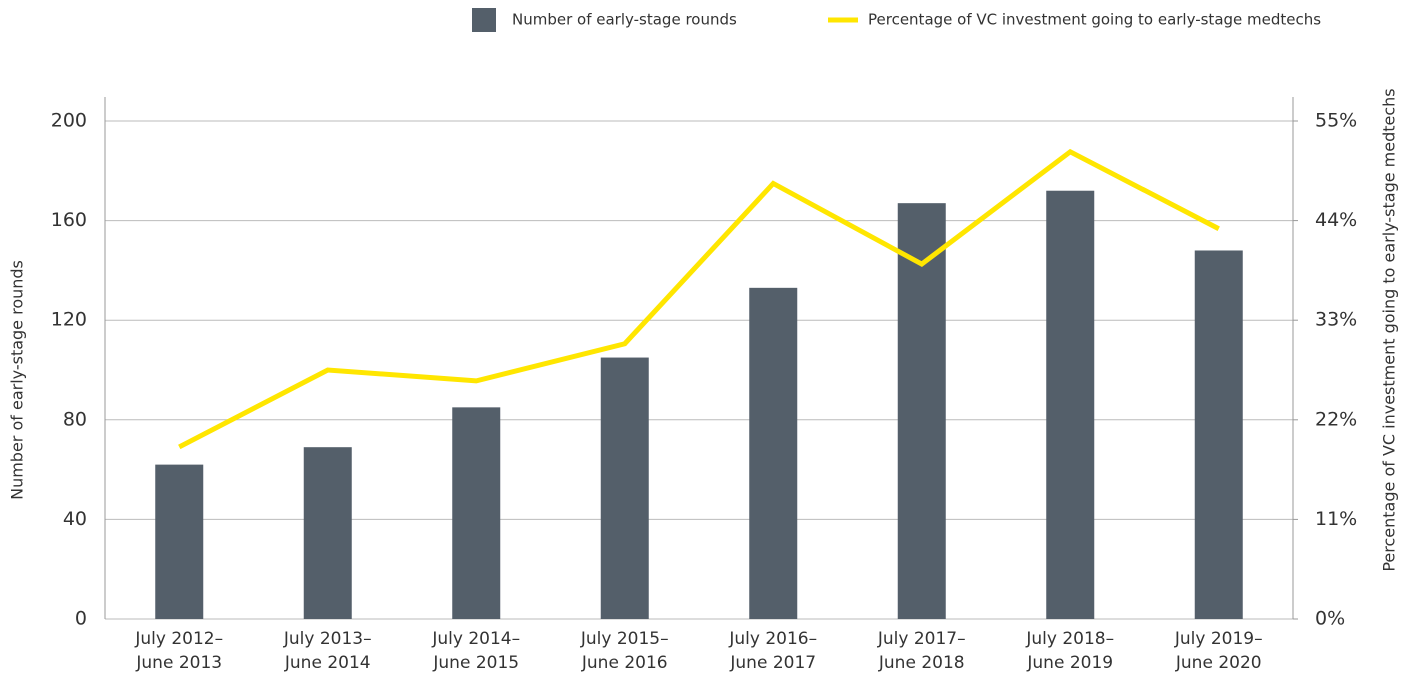 This screenshot has height=681, width=1413. What do you see at coordinates (327, 639) in the screenshot?
I see `x-tick-label: July 2013–` at bounding box center [327, 639].